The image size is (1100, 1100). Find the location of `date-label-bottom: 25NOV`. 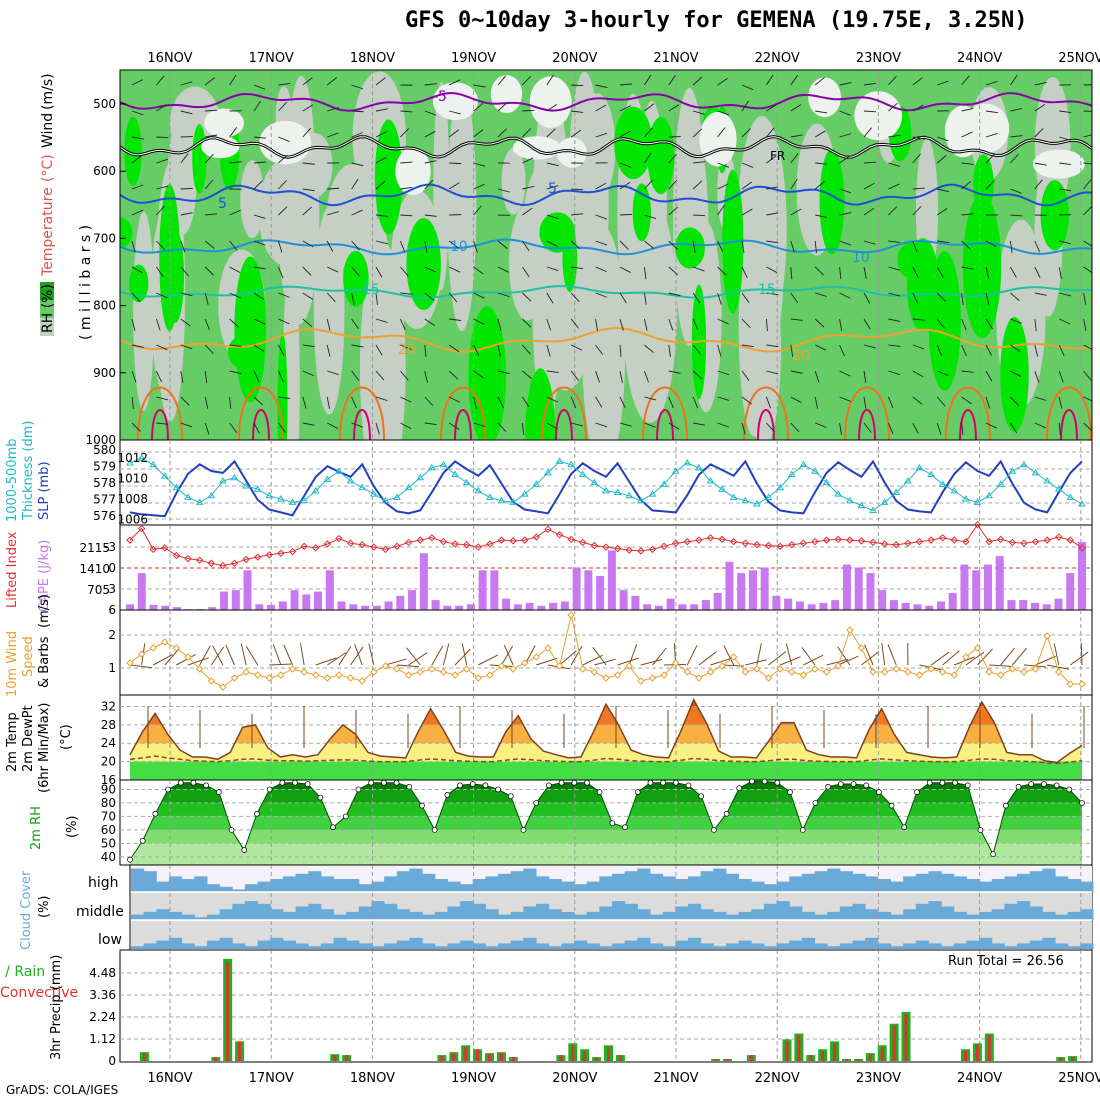

date-label-bottom: 25NOV is located at coordinates (1079, 1078).